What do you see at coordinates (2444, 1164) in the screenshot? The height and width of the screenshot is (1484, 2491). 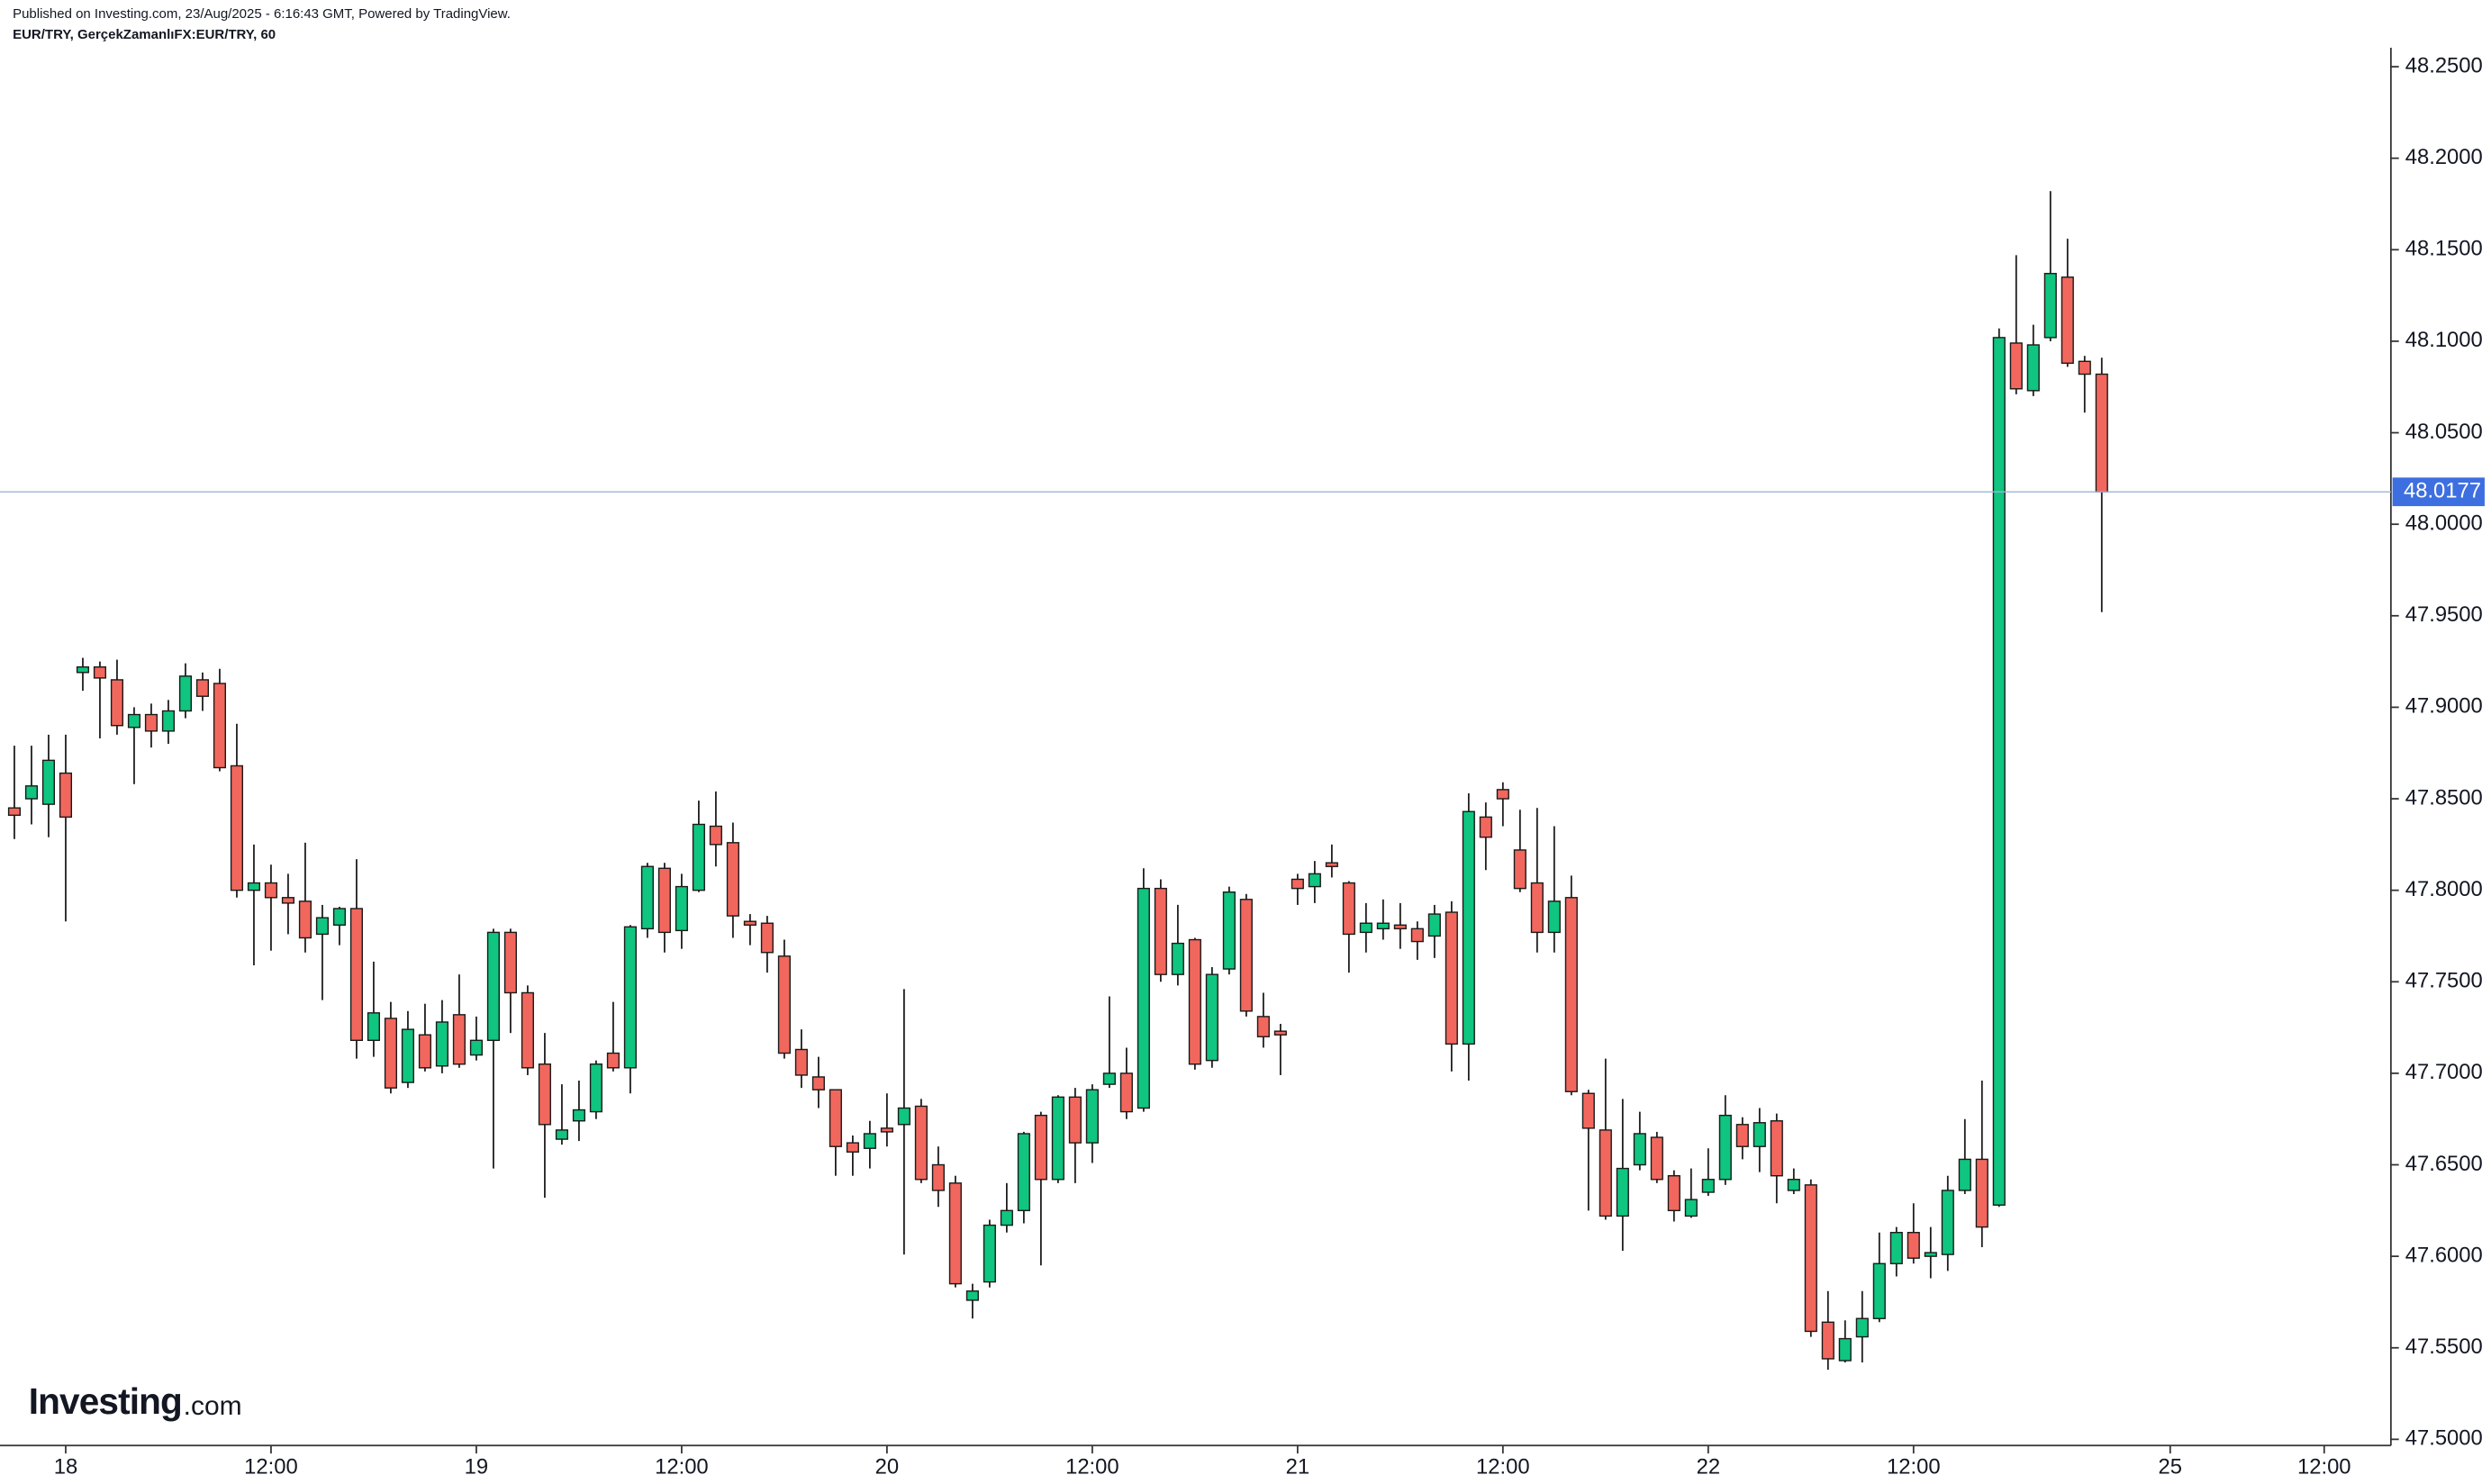 I see `y-tick-label: 47.6500` at bounding box center [2444, 1164].